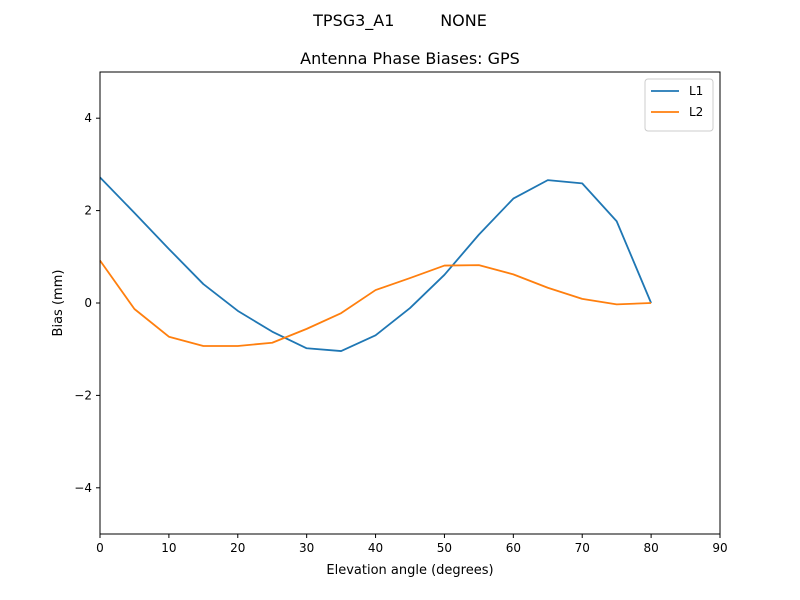 The width and height of the screenshot is (800, 600). What do you see at coordinates (409, 570) in the screenshot?
I see `x-axis-label: Elevation angle (degrees)` at bounding box center [409, 570].